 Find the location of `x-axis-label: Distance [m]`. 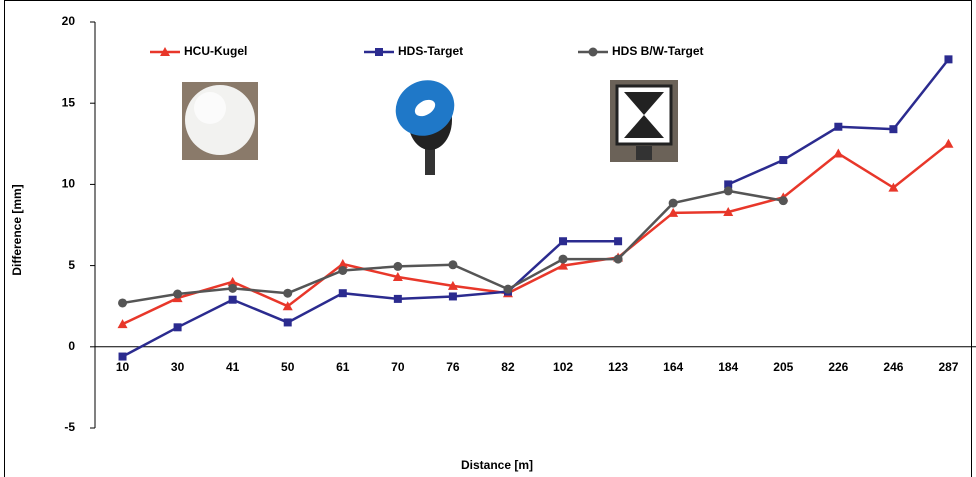

x-axis-label: Distance [m] is located at coordinates (497, 465).